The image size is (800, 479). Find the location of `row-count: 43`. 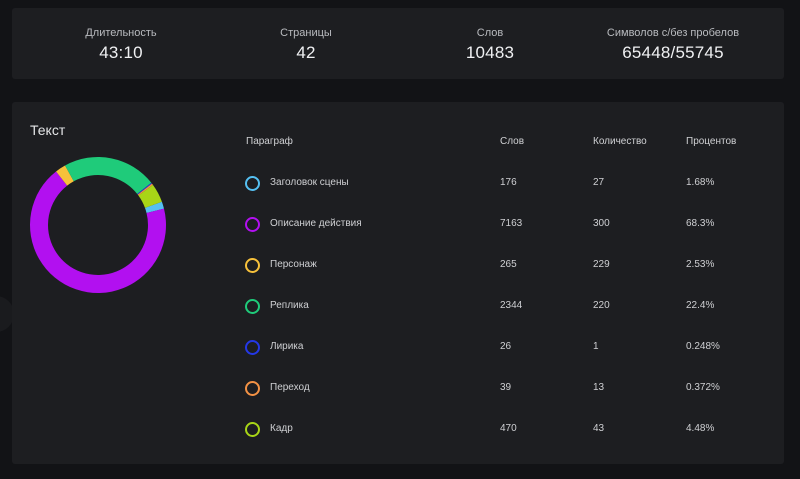

row-count: 43 is located at coordinates (599, 428).